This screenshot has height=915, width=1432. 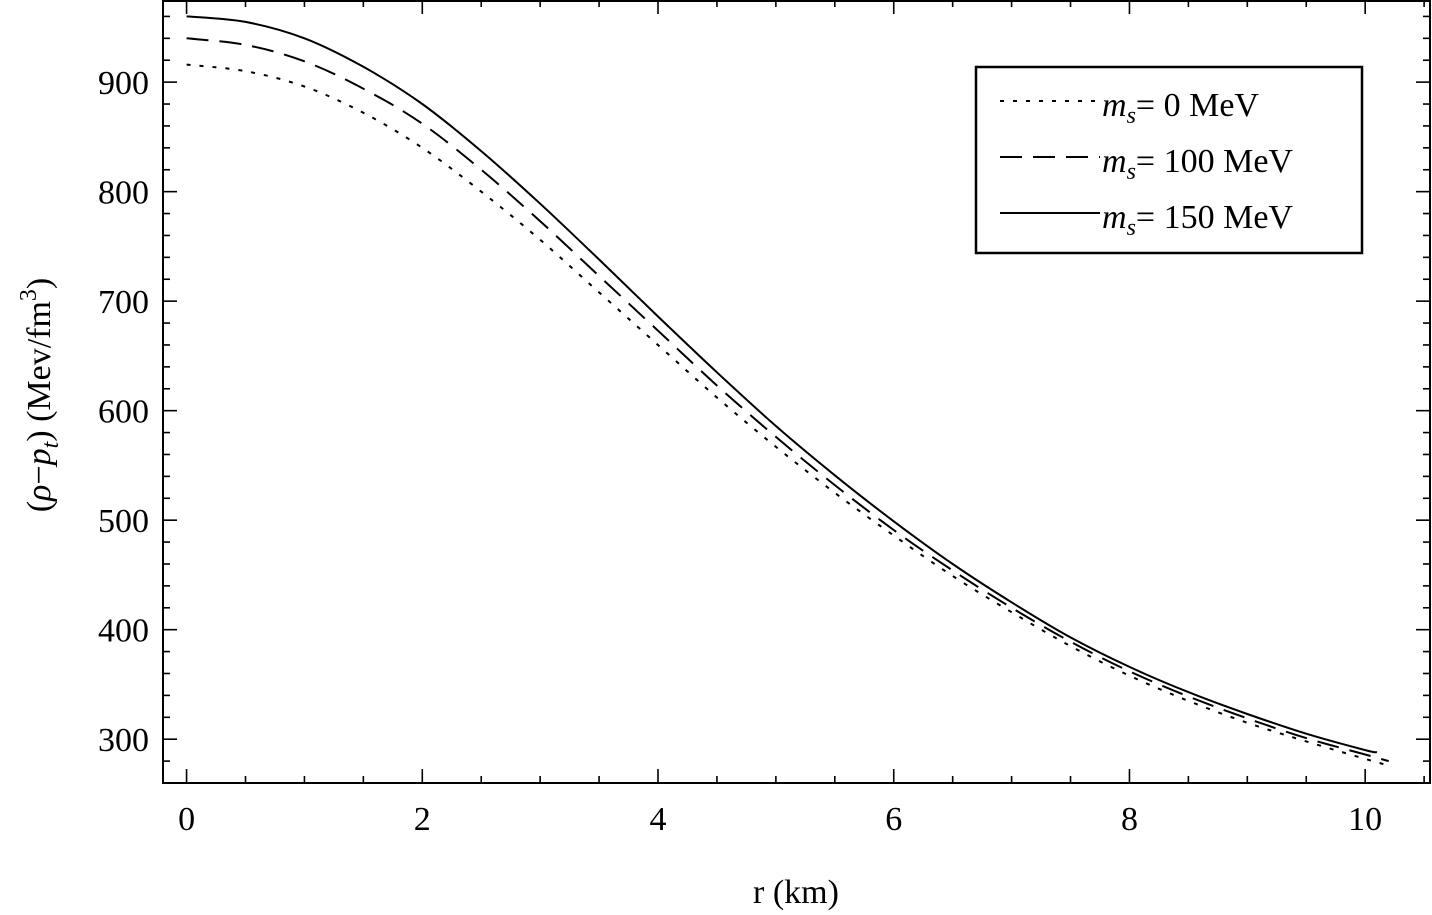 What do you see at coordinates (123, 740) in the screenshot?
I see `y-tick-label: 300` at bounding box center [123, 740].